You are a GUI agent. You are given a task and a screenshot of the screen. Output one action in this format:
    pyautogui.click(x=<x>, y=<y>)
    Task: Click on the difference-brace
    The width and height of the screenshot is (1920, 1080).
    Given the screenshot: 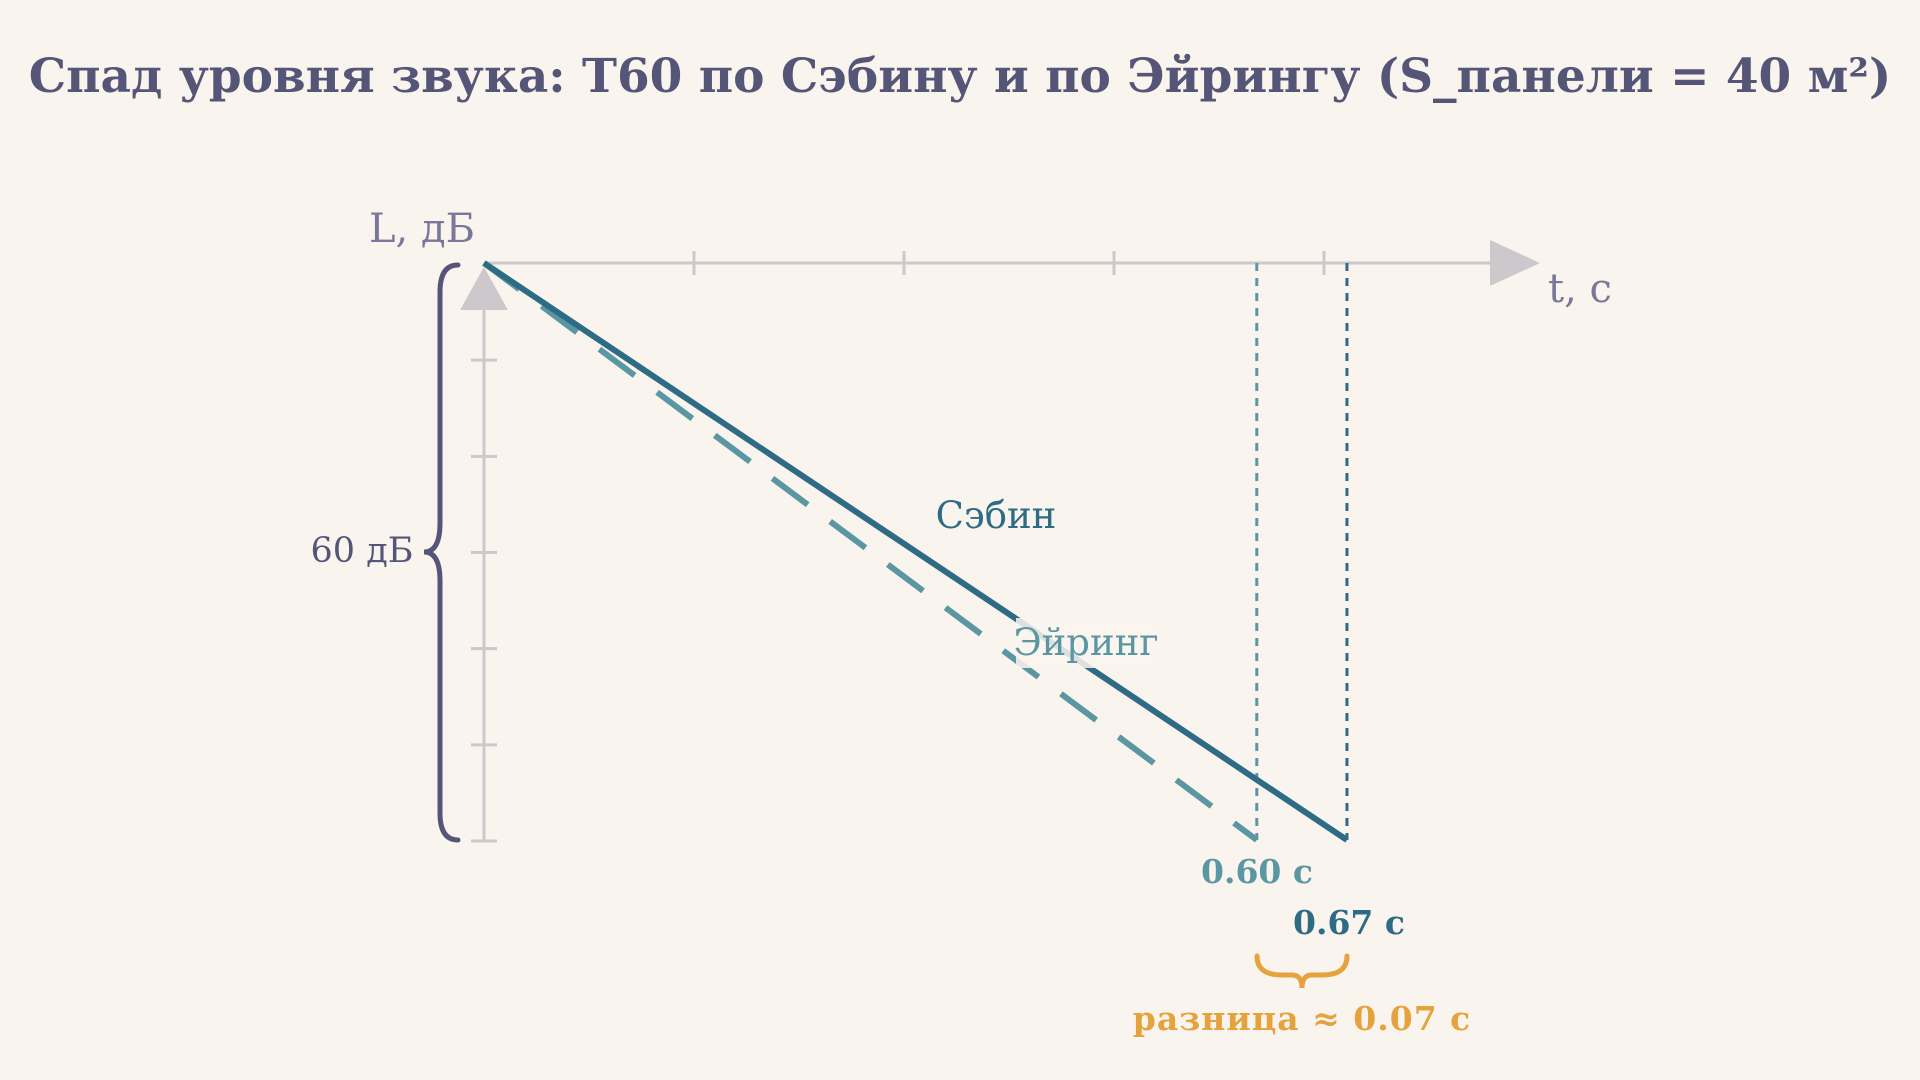 What is the action you would take?
    pyautogui.click(x=1302, y=971)
    